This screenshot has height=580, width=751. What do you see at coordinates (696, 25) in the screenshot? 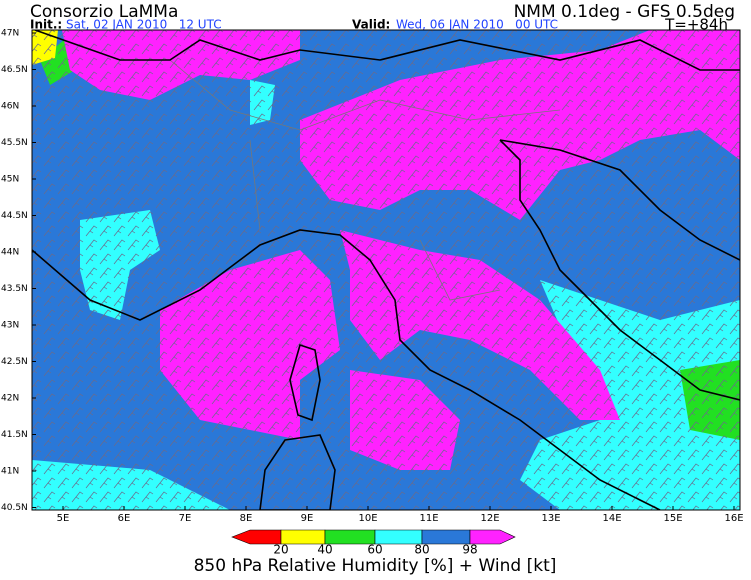
I see `lead-time: T=+84h` at bounding box center [696, 25].